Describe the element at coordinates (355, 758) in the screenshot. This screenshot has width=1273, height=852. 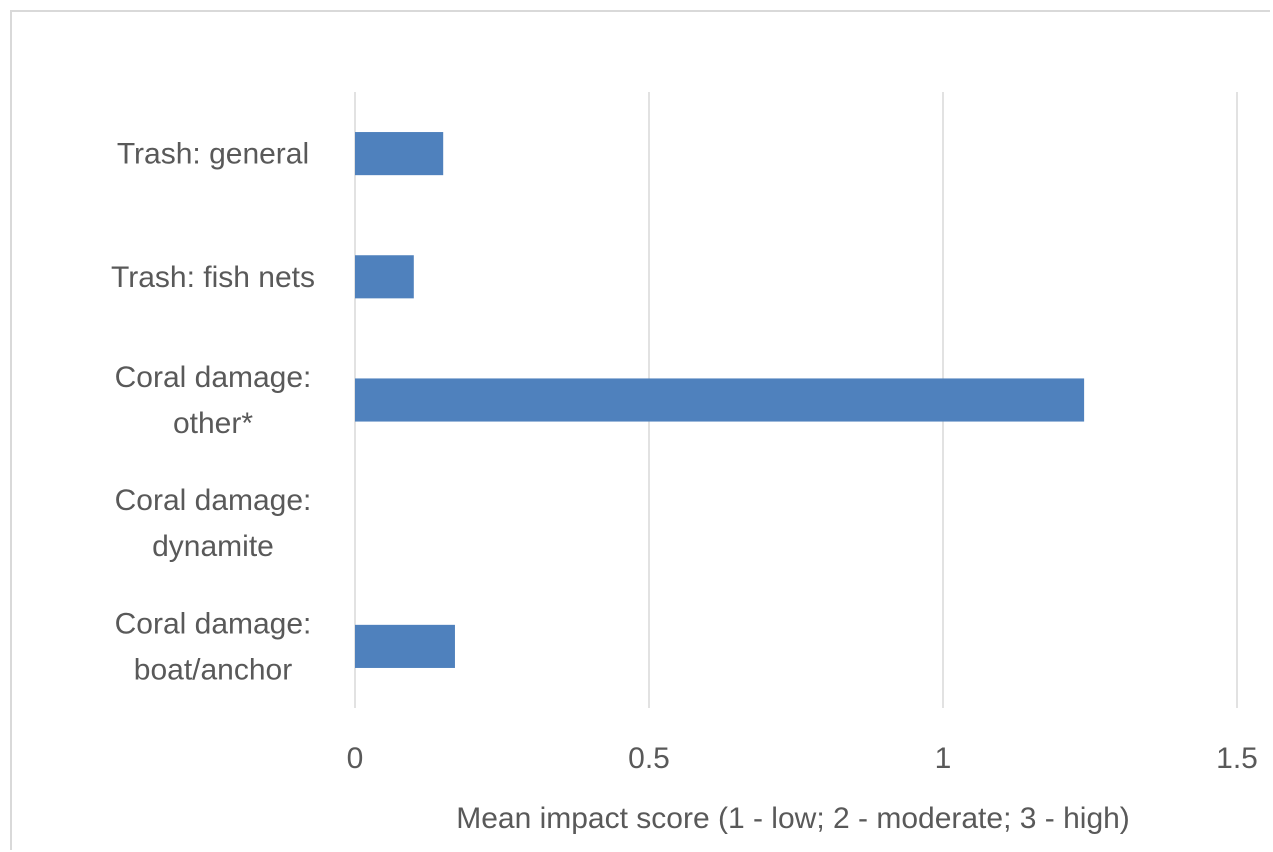
I see `x-tick-label-0: 0` at that location.